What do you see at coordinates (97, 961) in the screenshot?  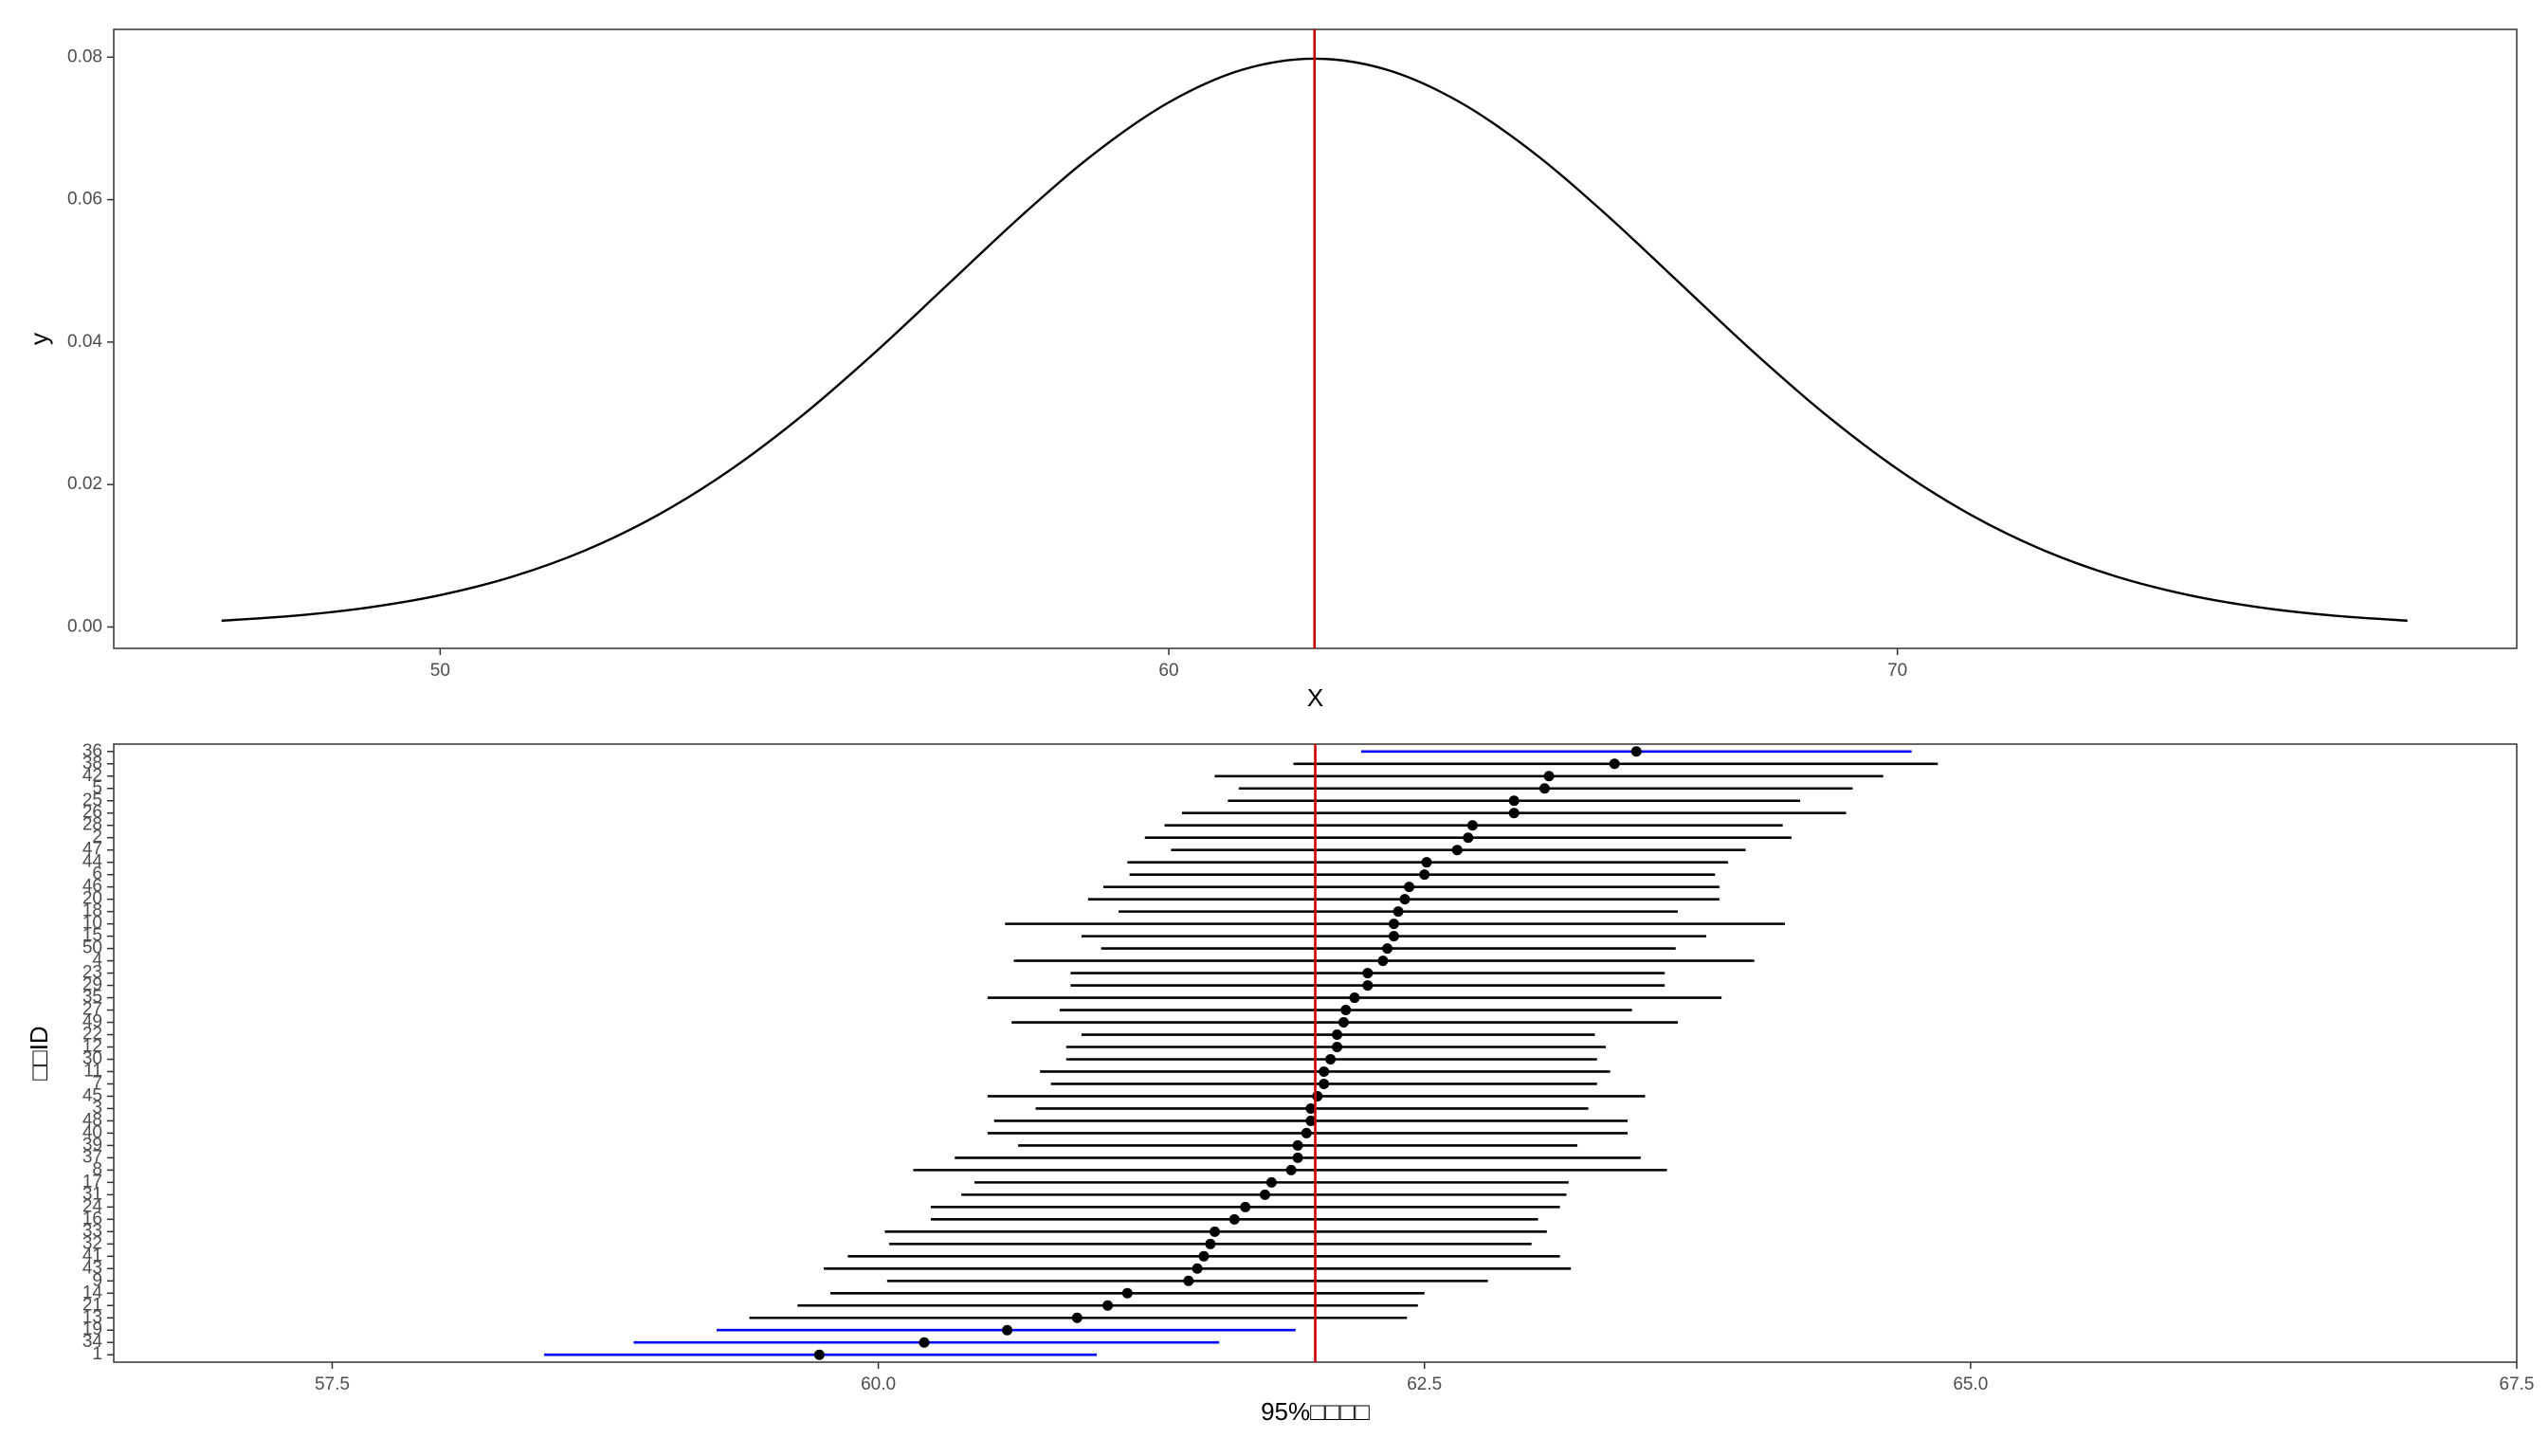 I see `y-tick-label: 4` at bounding box center [97, 961].